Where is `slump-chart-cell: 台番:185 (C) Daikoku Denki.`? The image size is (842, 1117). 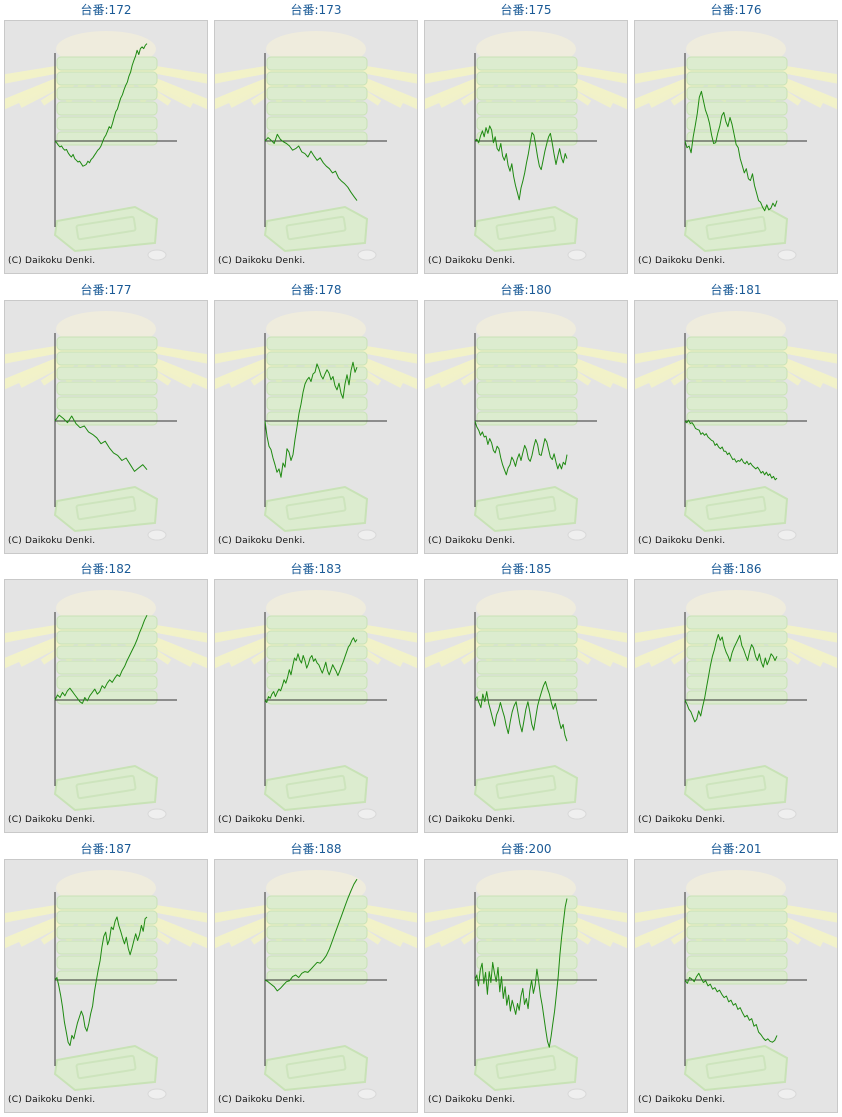 slump-chart-cell: 台番:185 (C) Daikoku Denki. is located at coordinates (526, 696).